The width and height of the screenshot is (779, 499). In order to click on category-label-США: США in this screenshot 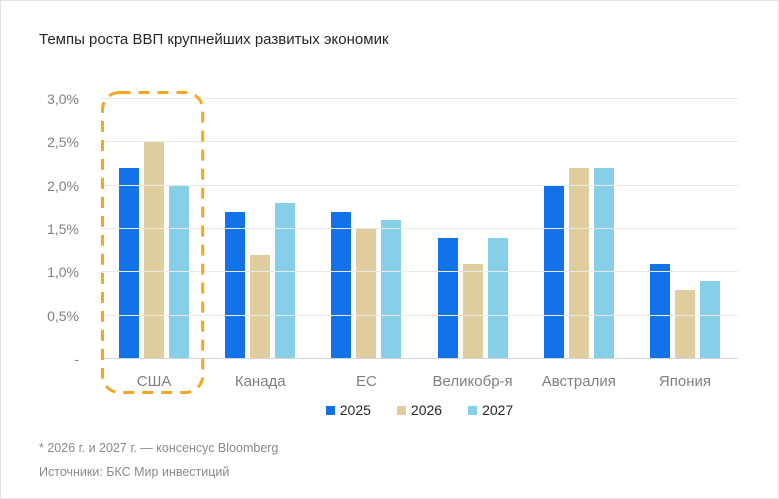, I will do `click(154, 381)`.